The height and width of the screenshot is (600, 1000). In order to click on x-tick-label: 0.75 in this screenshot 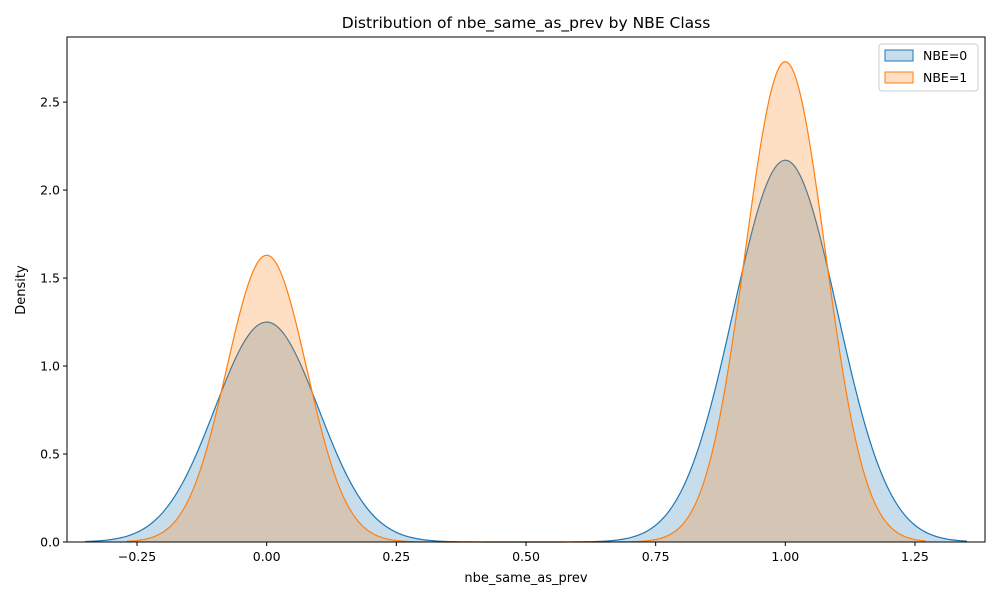, I will do `click(656, 556)`.